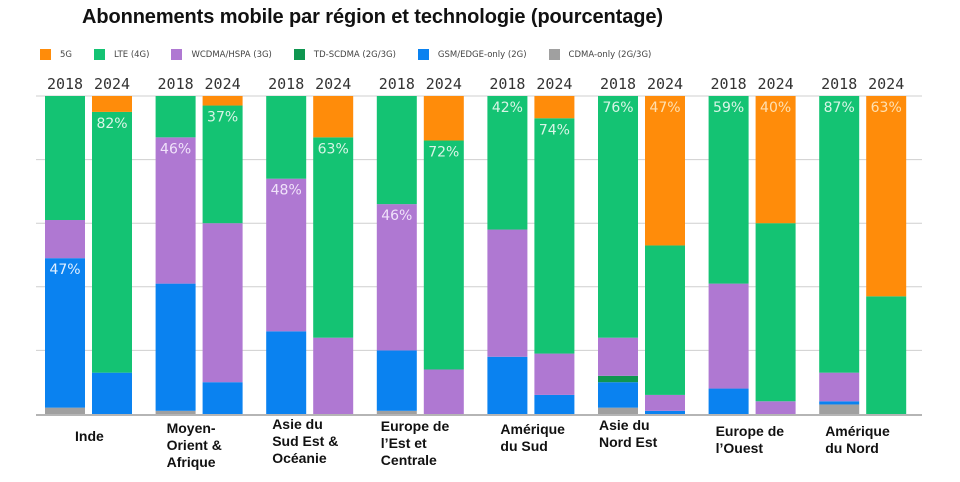 This screenshot has height=482, width=960. Describe the element at coordinates (532, 437) in the screenshot. I see `region-label-am-rique-du-sud: Amérique du Sud` at that location.